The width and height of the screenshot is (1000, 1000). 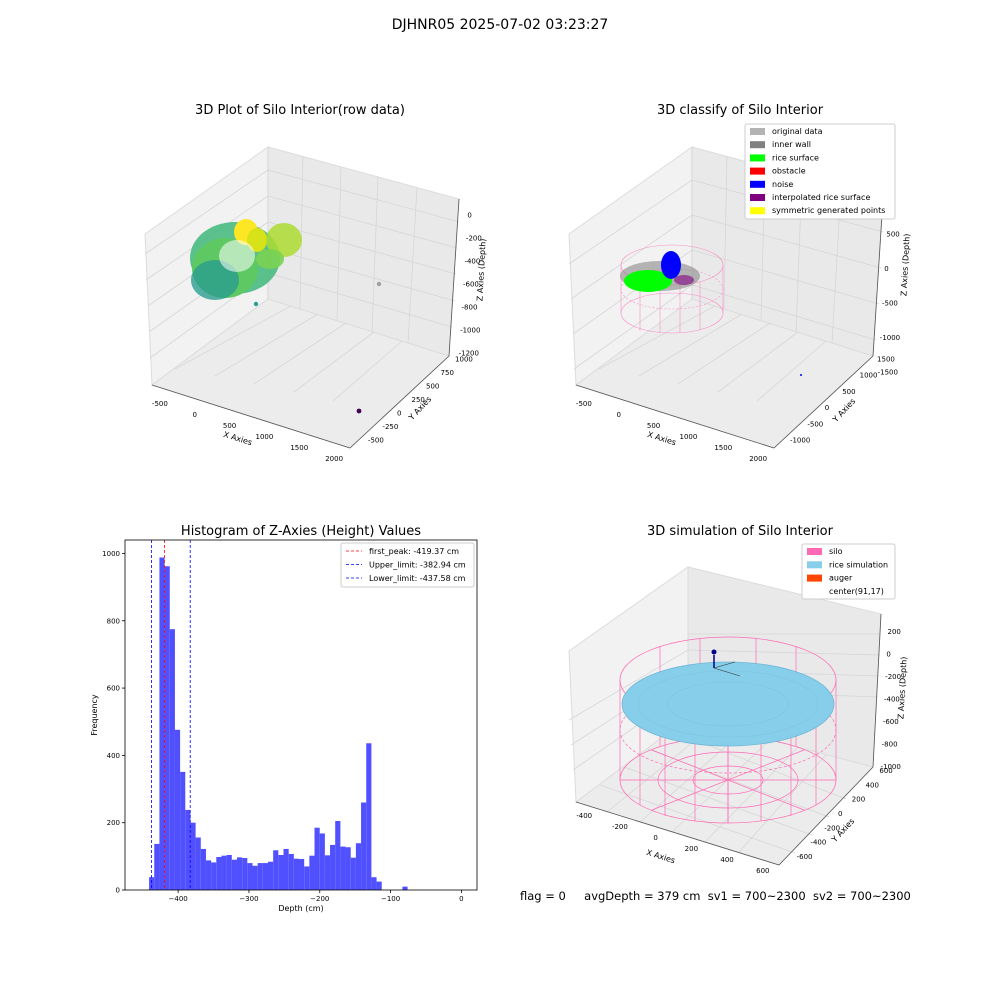 What do you see at coordinates (470, 308) in the screenshot?
I see `panel1-z-tick: -800` at bounding box center [470, 308].